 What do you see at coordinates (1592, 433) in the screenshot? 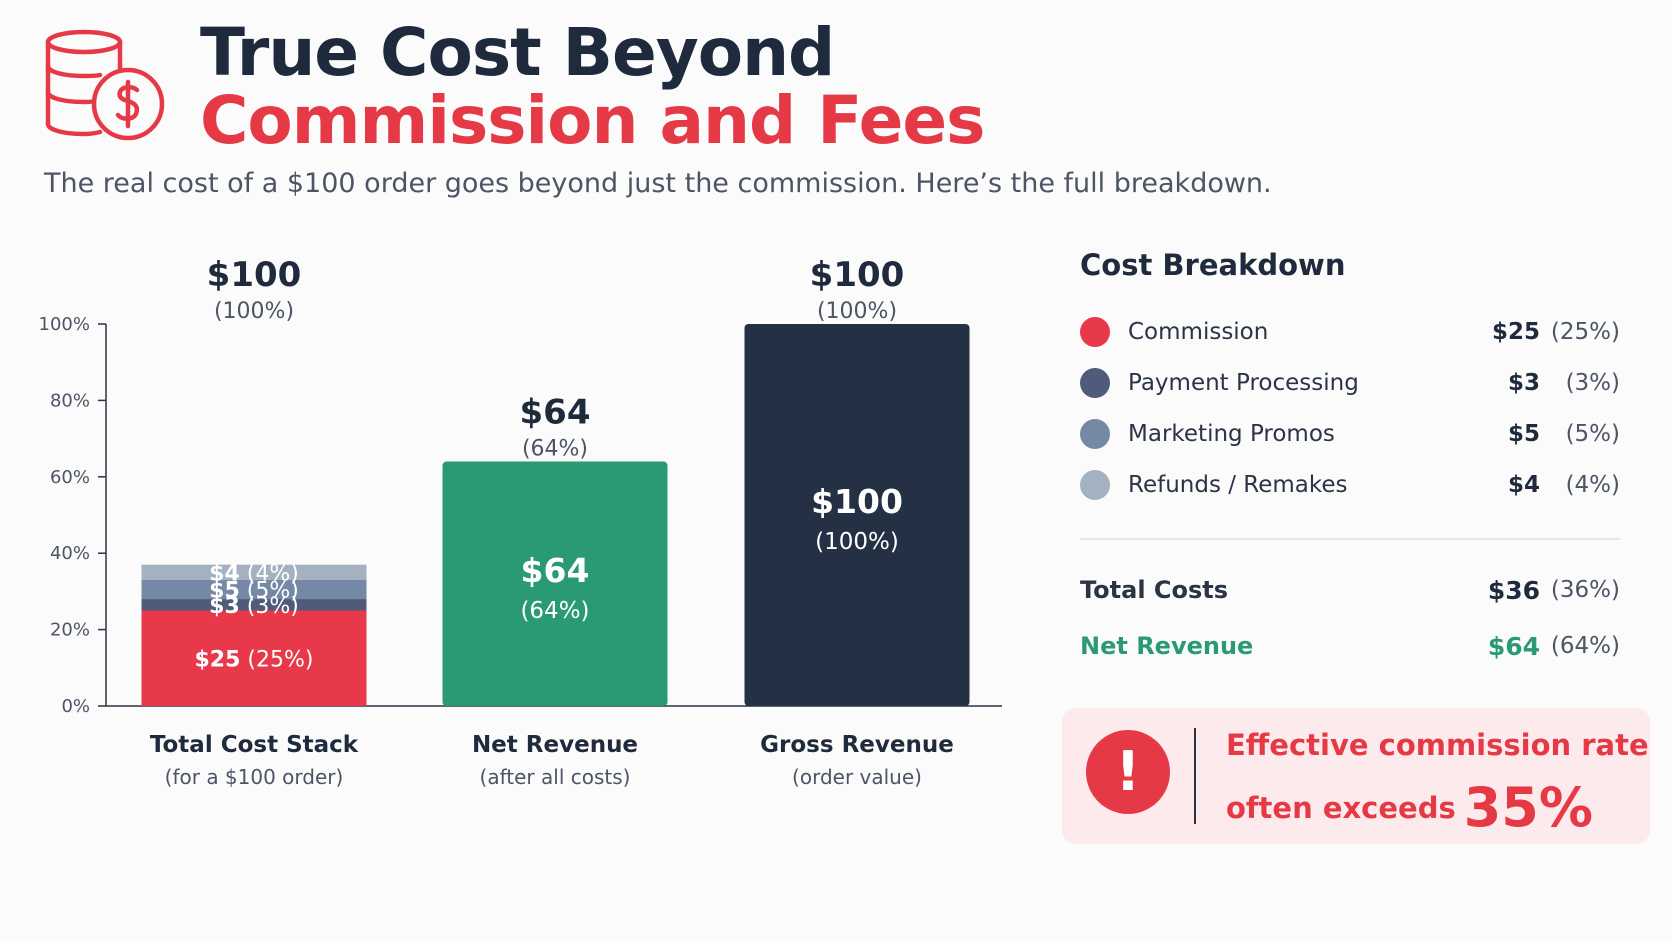
I see `breakdown-pct: (5%)` at bounding box center [1592, 433].